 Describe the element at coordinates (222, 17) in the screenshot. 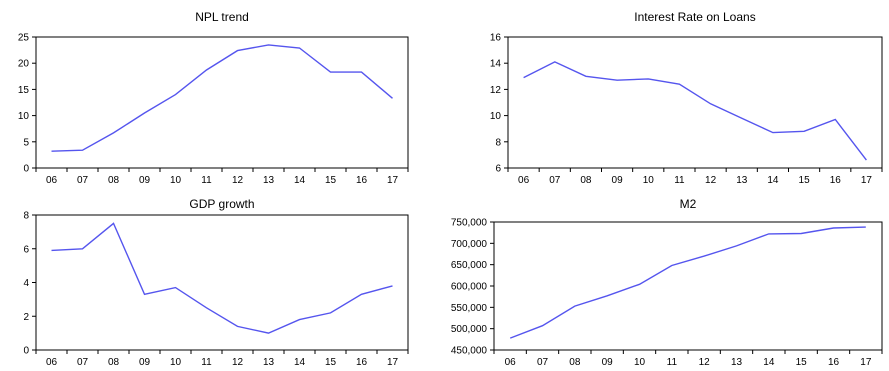

I see `chart-title: NPL trend` at that location.